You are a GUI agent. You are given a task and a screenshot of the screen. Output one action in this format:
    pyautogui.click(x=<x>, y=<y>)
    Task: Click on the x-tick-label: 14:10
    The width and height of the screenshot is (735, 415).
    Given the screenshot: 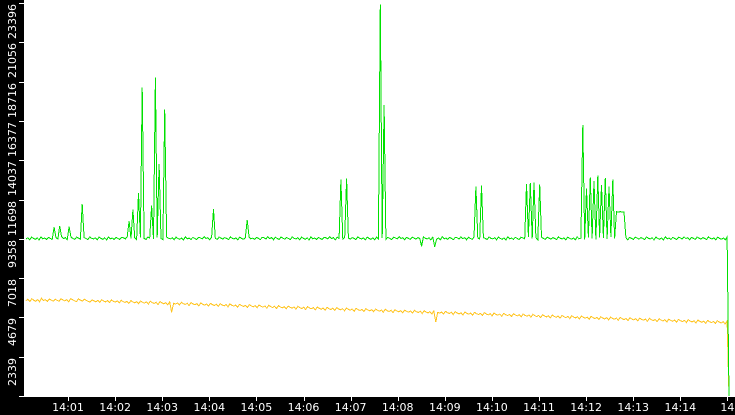 What is the action you would take?
    pyautogui.click(x=492, y=407)
    